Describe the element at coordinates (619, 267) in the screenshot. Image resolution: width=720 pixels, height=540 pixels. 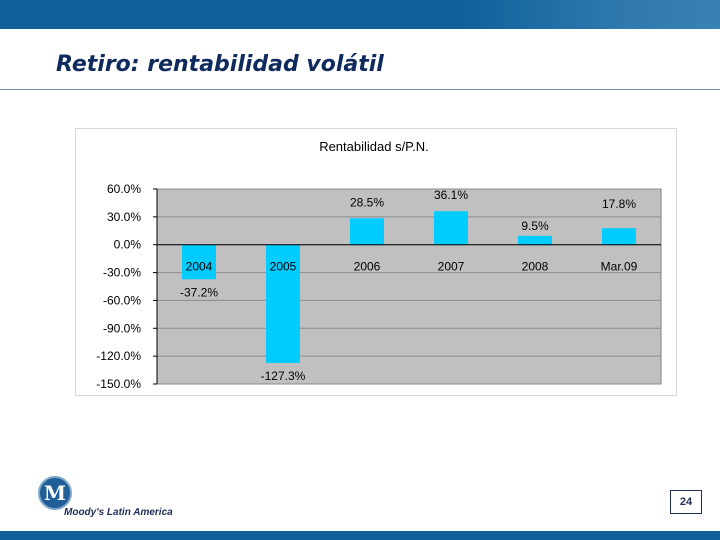
I see `x-tick-label: Mar.09` at that location.